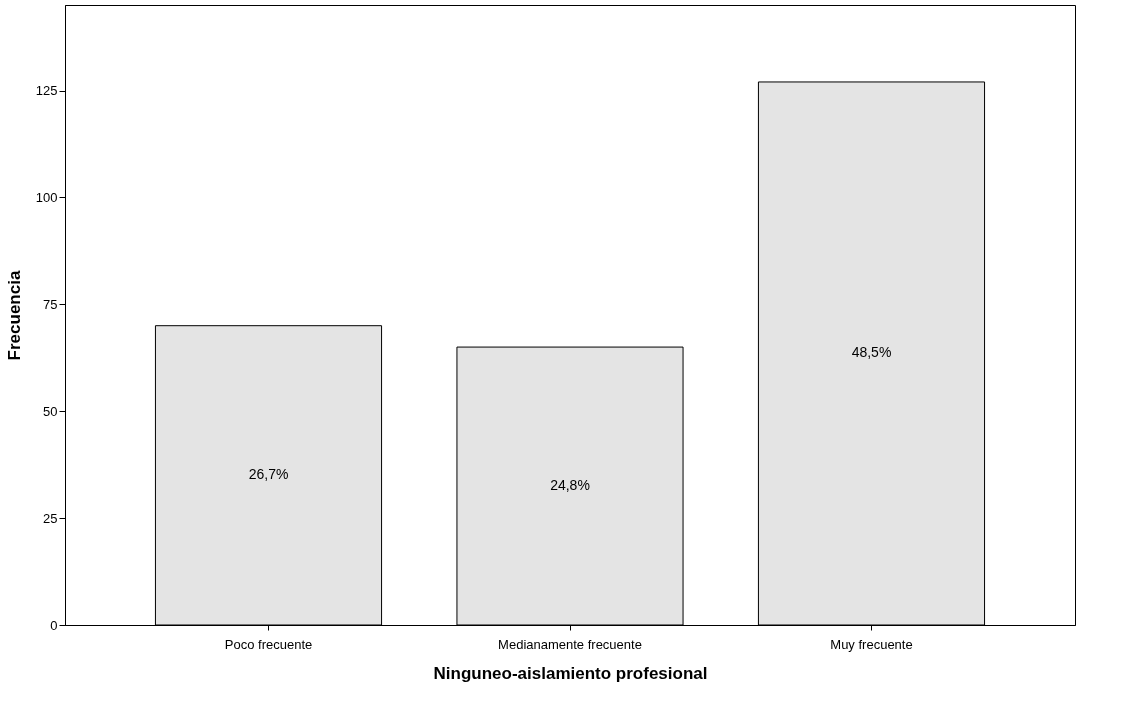 The height and width of the screenshot is (705, 1139). I want to click on y-tick-label: 0, so click(54, 625).